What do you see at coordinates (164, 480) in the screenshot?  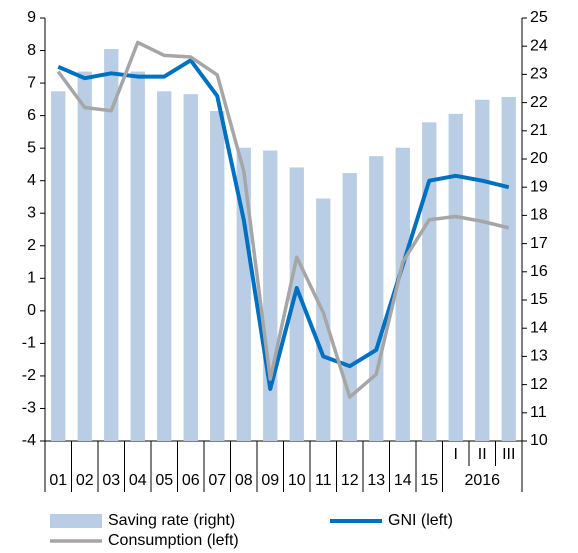 I see `x-tick-label: 05` at bounding box center [164, 480].